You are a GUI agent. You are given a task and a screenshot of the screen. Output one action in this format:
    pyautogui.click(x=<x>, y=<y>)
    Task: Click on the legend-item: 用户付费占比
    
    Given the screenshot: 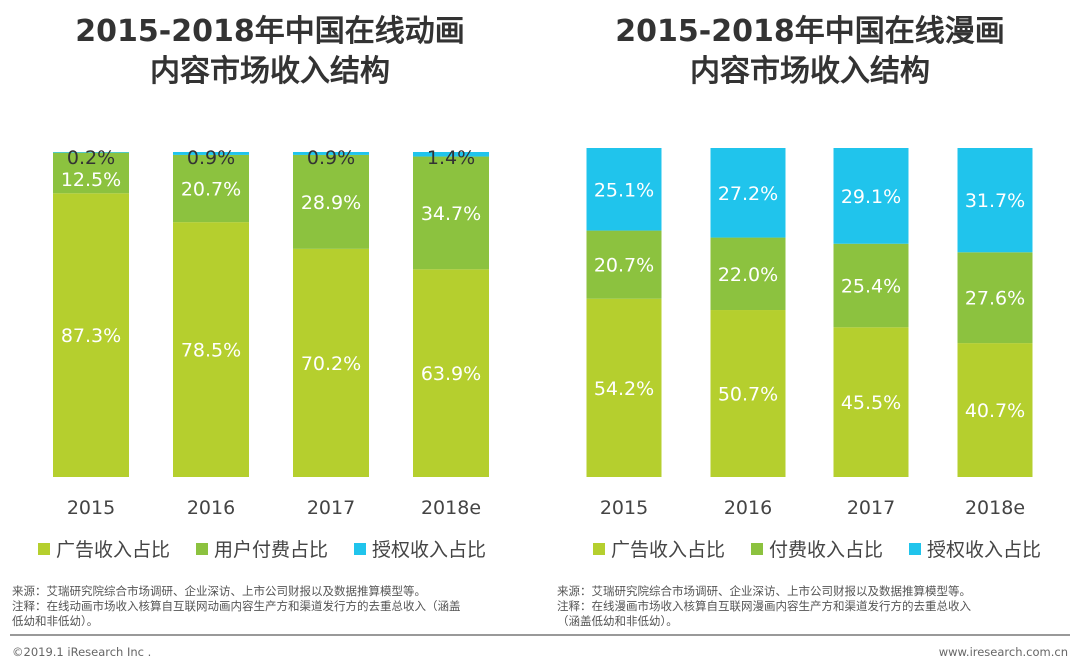 What is the action you would take?
    pyautogui.click(x=262, y=548)
    